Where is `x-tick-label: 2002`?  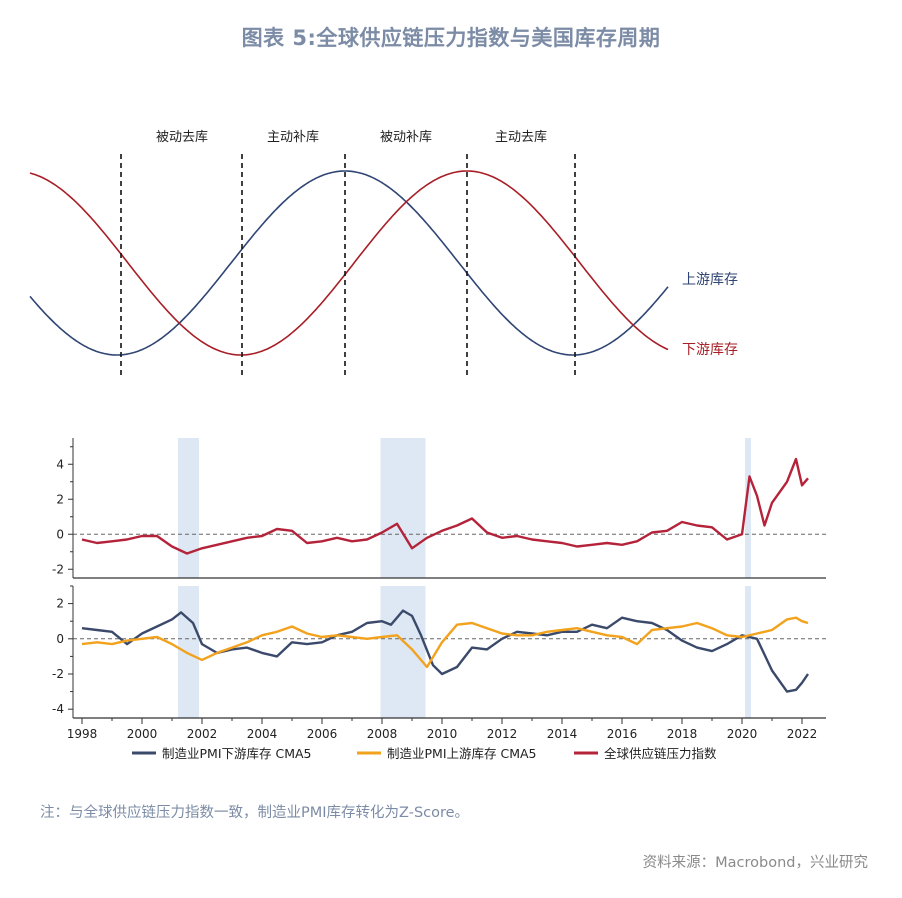
x-tick-label: 2002 is located at coordinates (202, 734).